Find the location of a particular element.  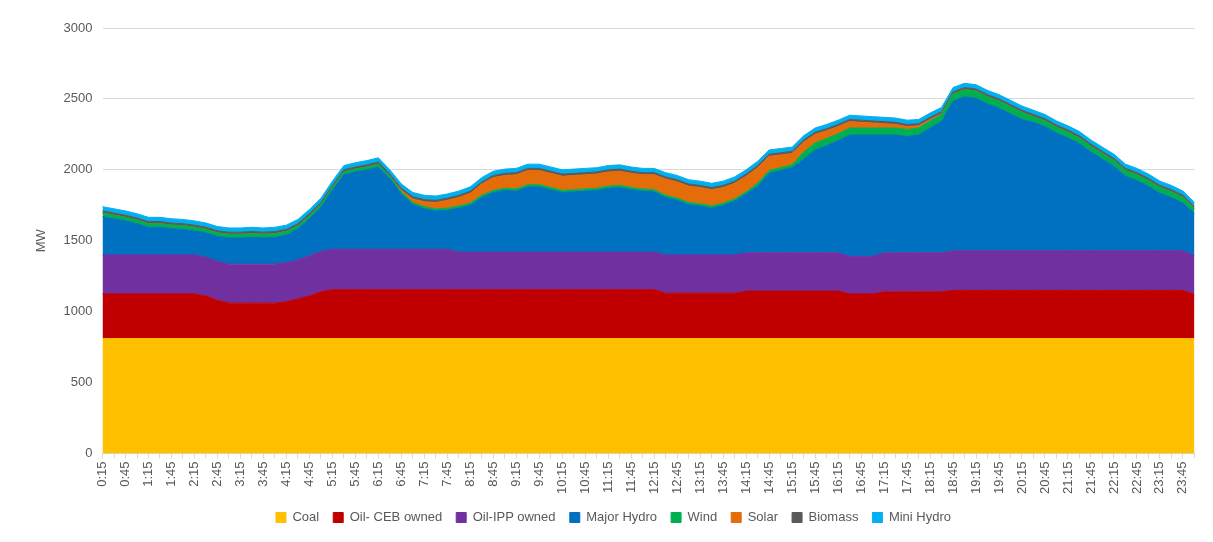

x-tick-label: 10:45 is located at coordinates (584, 478).